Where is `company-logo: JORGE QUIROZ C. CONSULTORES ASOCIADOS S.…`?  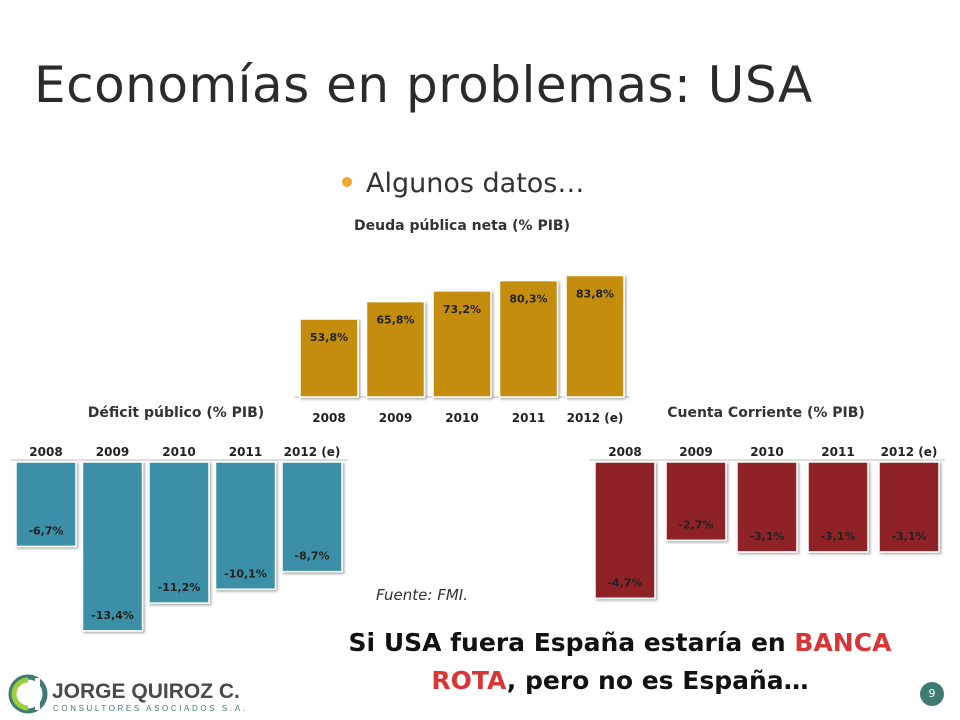 company-logo: JORGE QUIROZ C. CONSULTORES ASOCIADOS S.… is located at coordinates (128, 694).